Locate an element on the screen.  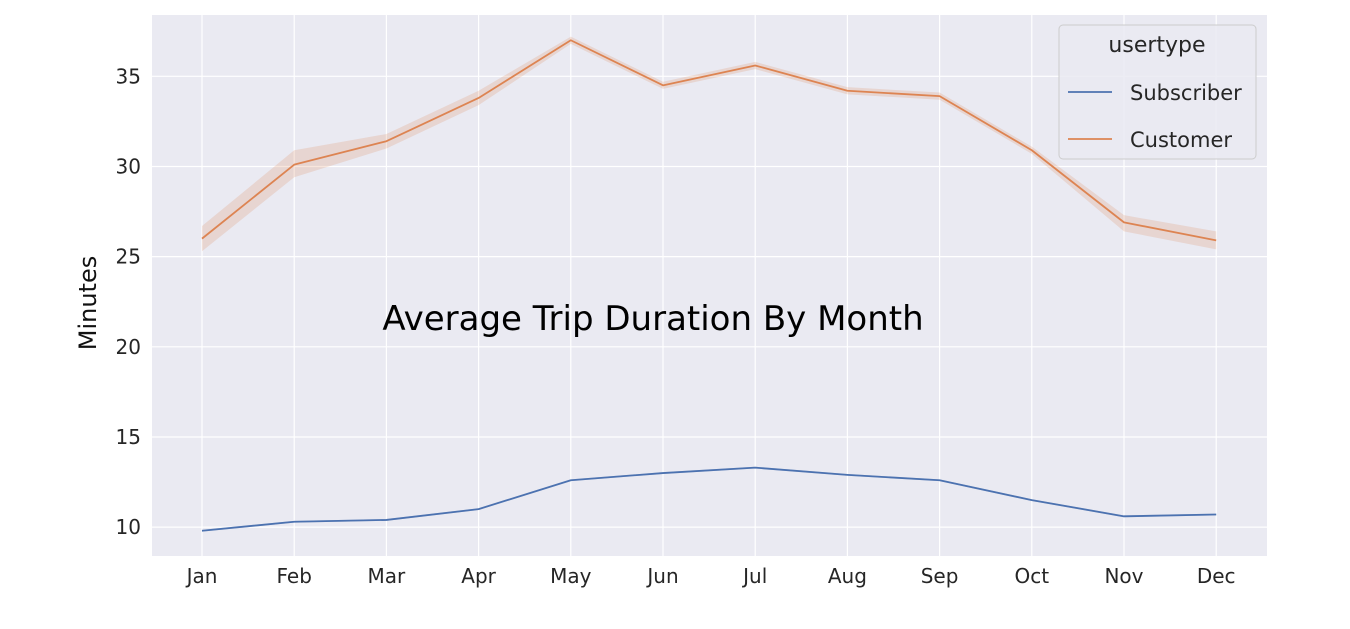
legend: usertype Subscriber Customer is located at coordinates (1157, 92).